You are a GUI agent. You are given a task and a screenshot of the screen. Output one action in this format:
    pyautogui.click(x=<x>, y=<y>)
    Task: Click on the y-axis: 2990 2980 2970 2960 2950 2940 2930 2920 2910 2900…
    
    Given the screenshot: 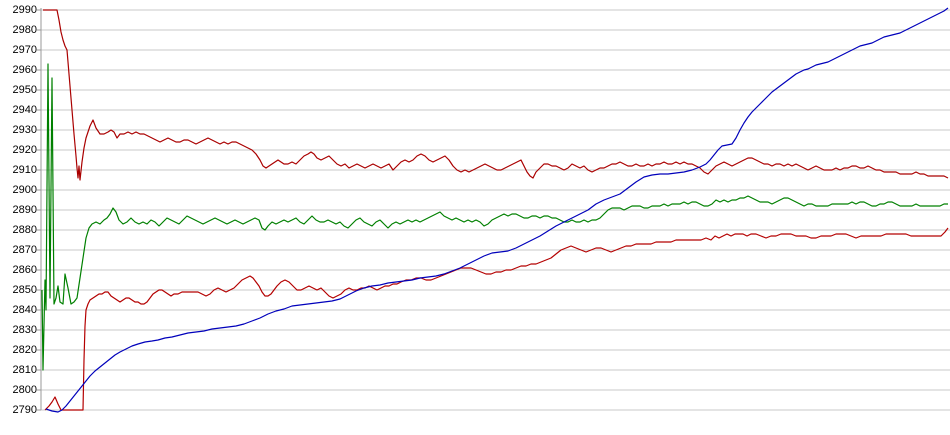 What is the action you would take?
    pyautogui.click(x=19, y=217)
    